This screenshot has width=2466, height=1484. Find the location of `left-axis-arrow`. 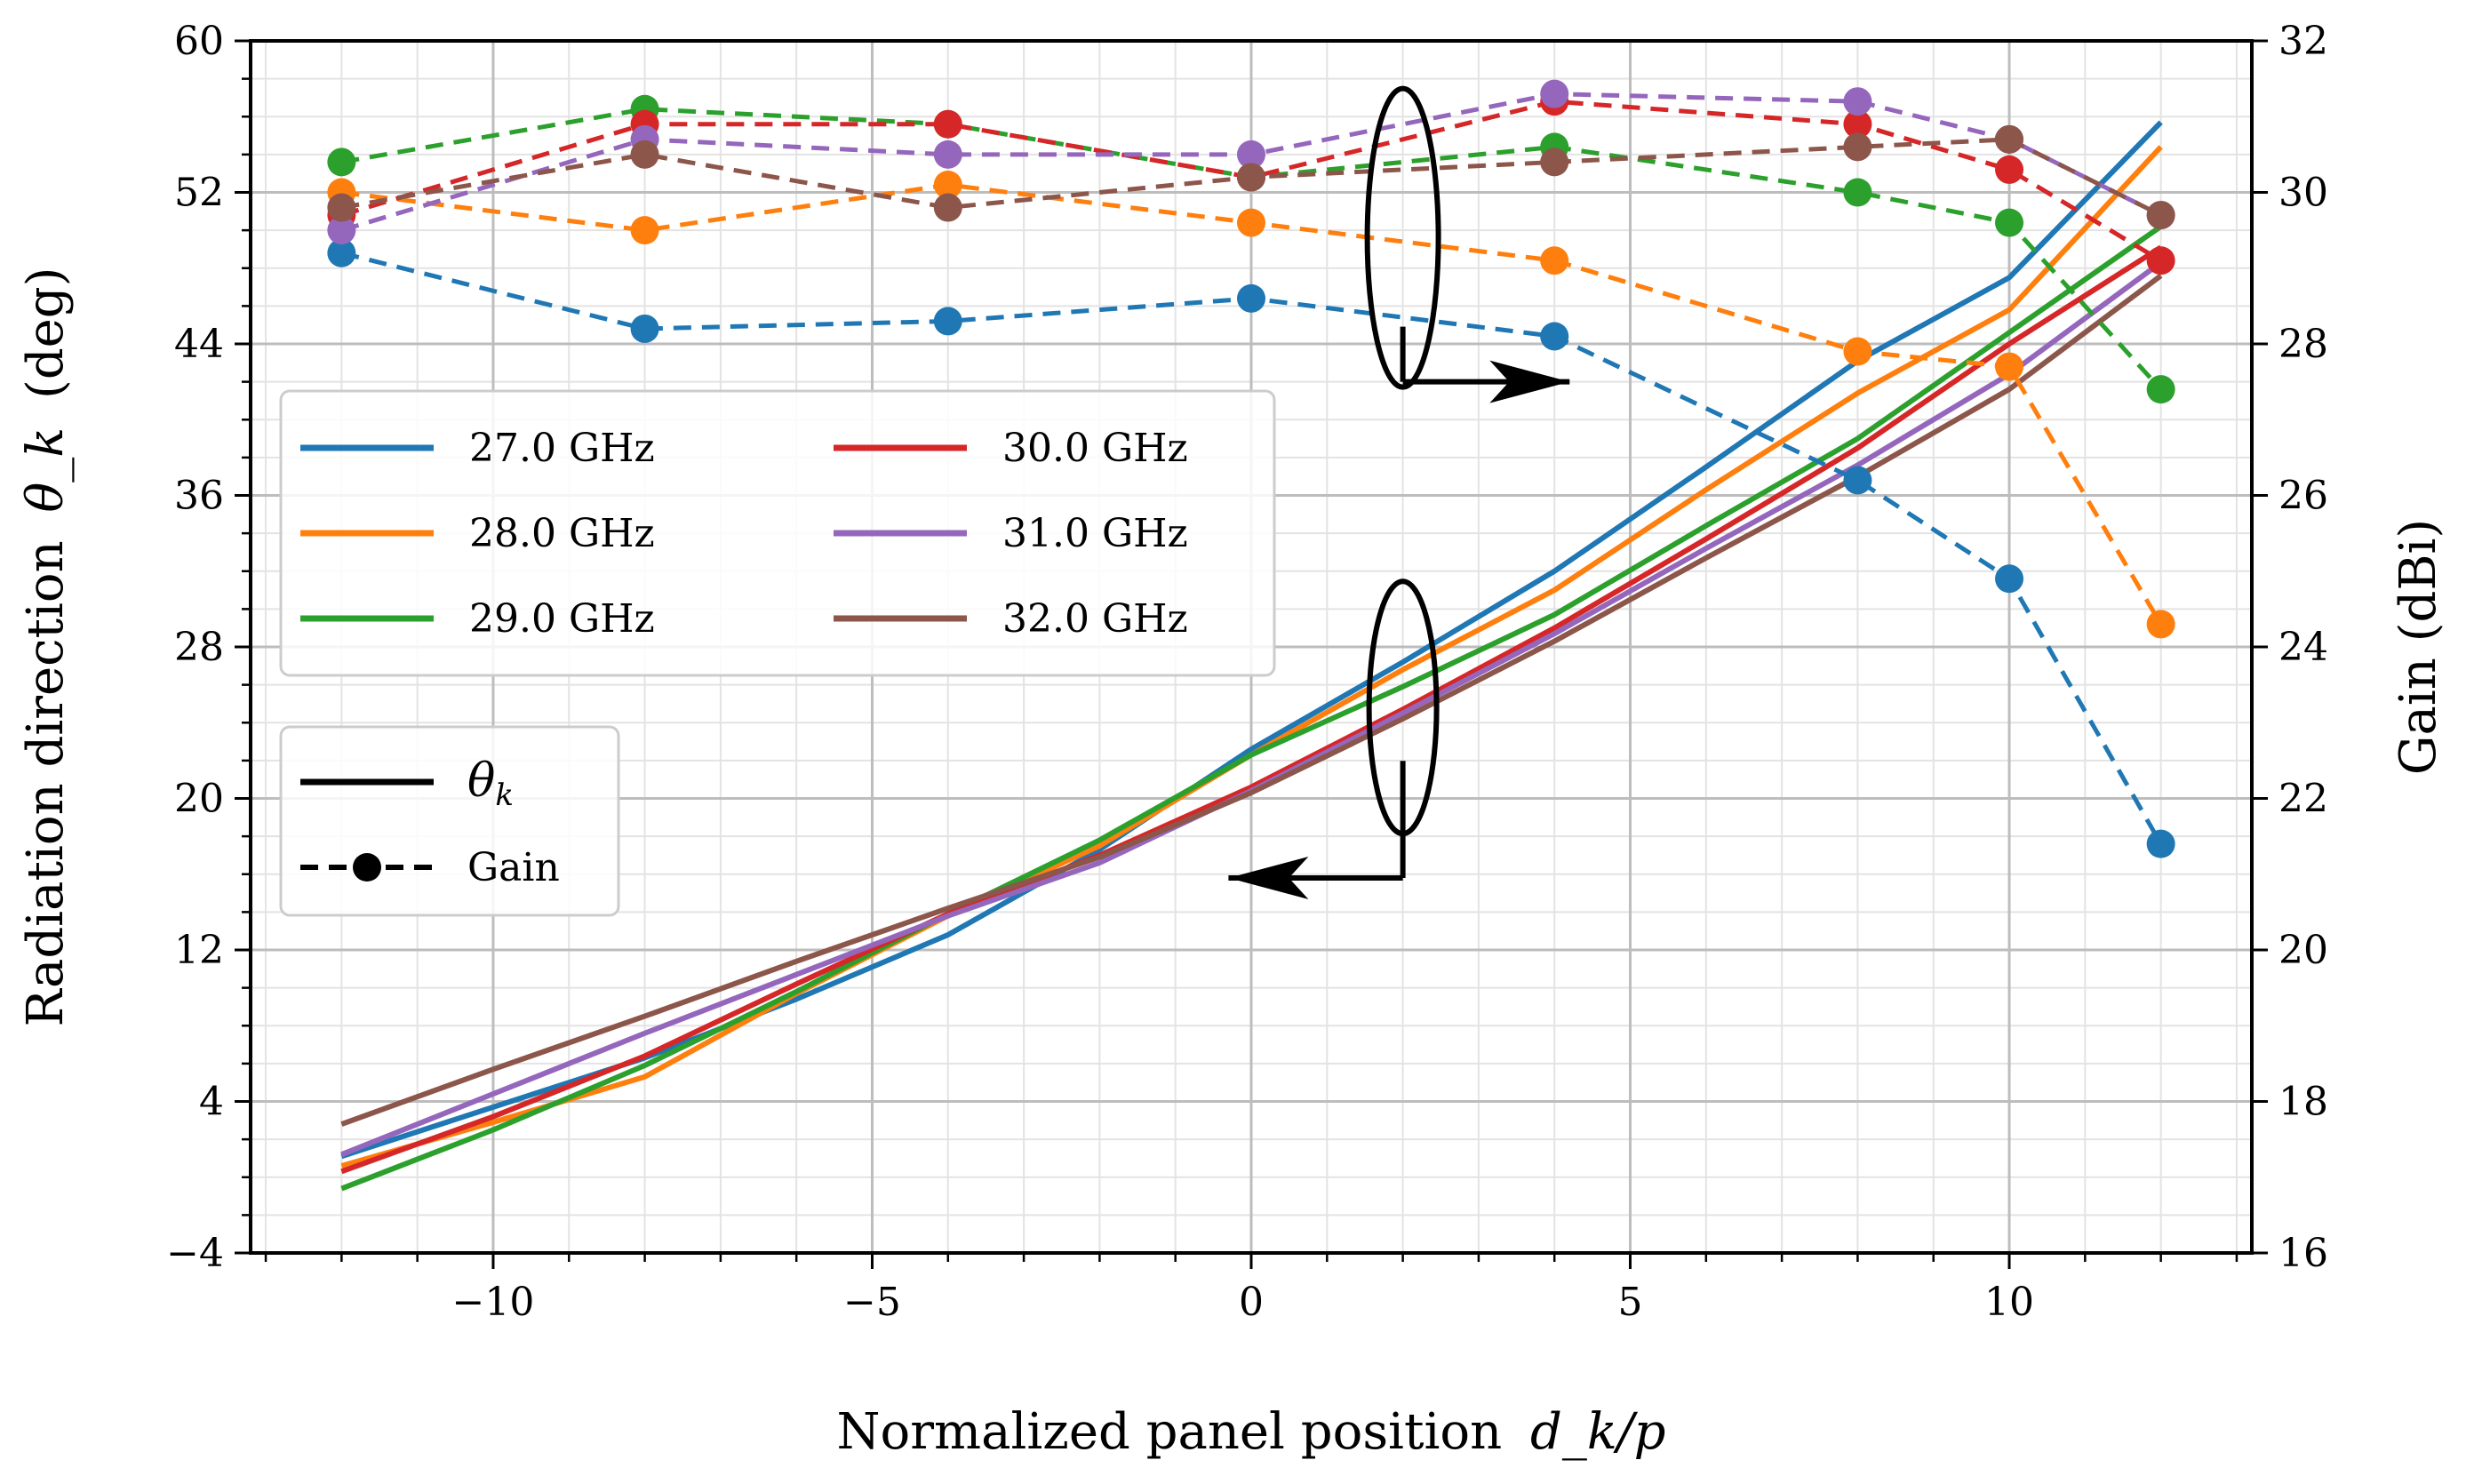

left-axis-arrow is located at coordinates (1316, 879).